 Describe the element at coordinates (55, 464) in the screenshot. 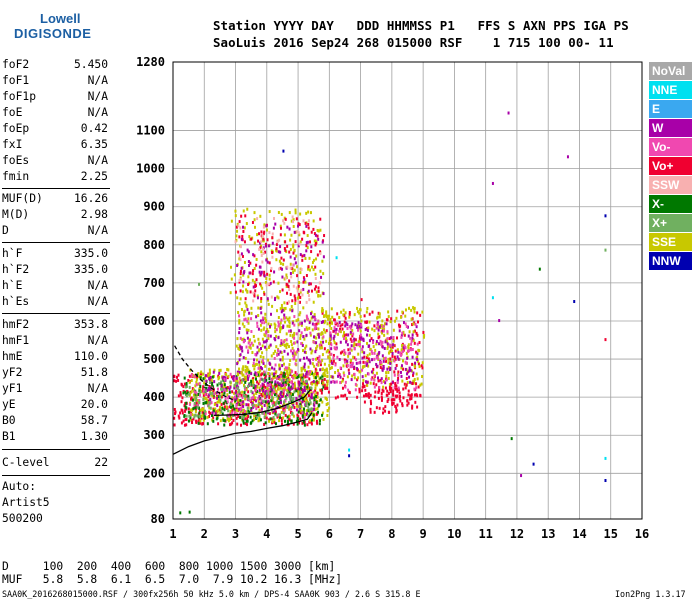

I see `param-row: C-level 22` at that location.